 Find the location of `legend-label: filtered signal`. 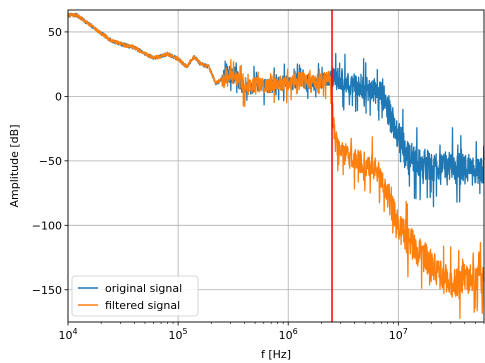

legend-label: filtered signal is located at coordinates (142, 305).